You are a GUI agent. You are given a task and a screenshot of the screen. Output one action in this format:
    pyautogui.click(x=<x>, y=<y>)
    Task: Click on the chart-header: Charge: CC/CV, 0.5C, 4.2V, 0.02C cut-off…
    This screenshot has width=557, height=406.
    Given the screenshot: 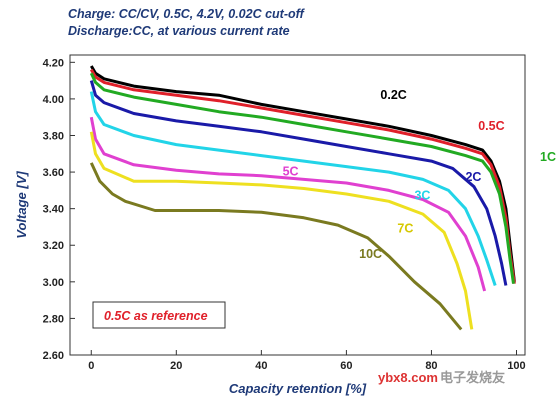 What is the action you would take?
    pyautogui.click(x=186, y=23)
    